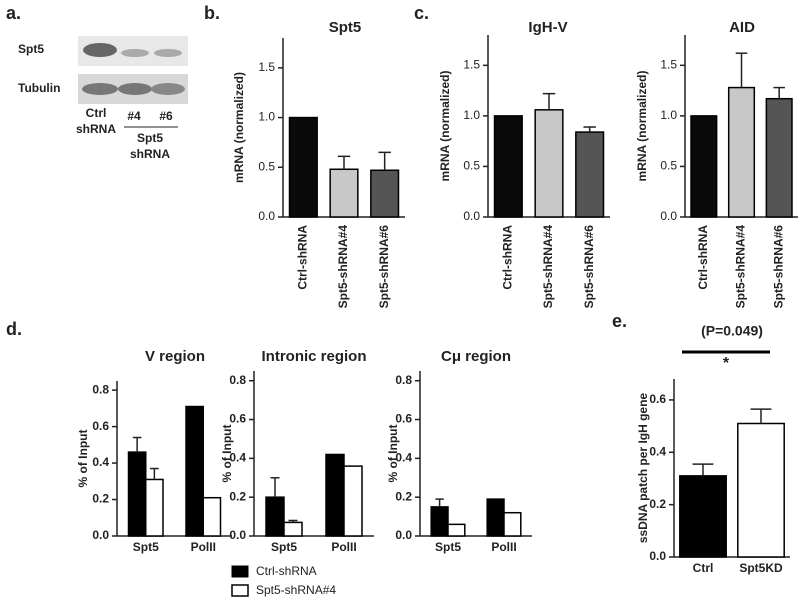 The height and width of the screenshot is (603, 800). What do you see at coordinates (96, 129) in the screenshot?
I see `blot-lane-label: shRNA` at bounding box center [96, 129].